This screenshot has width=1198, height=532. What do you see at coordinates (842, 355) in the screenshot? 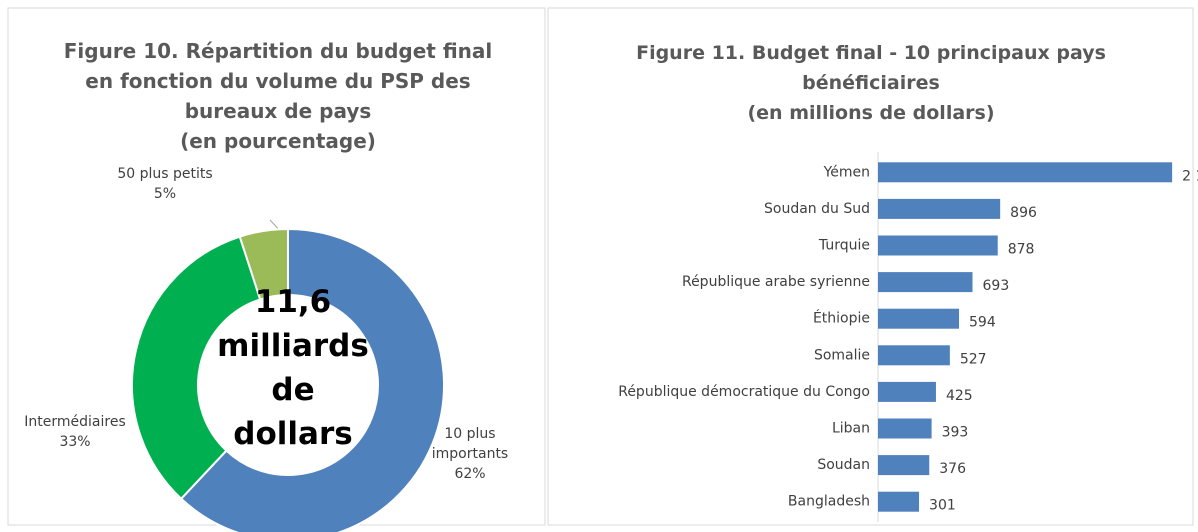
I see `y-tick-label: Somalie` at bounding box center [842, 355].